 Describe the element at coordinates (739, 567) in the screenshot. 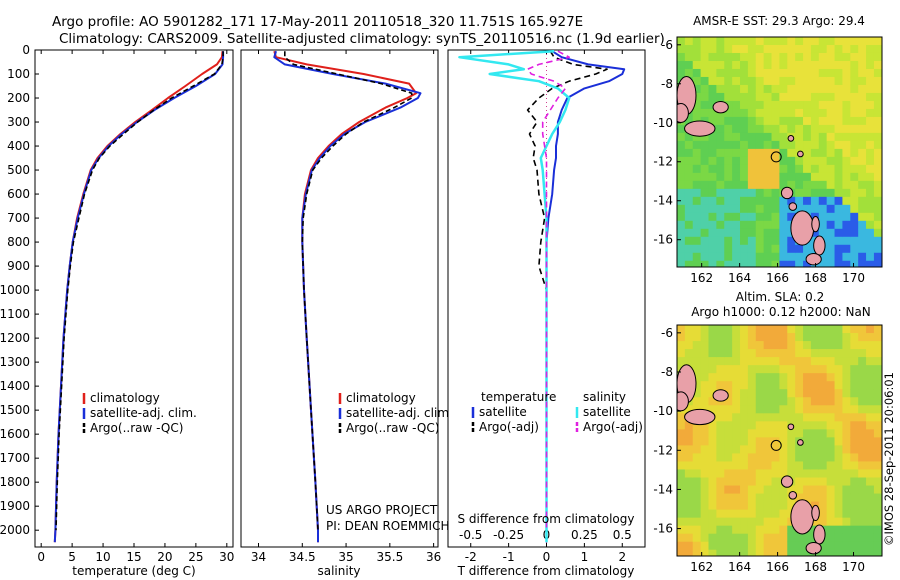

I see `sla-lon-label: 164` at that location.